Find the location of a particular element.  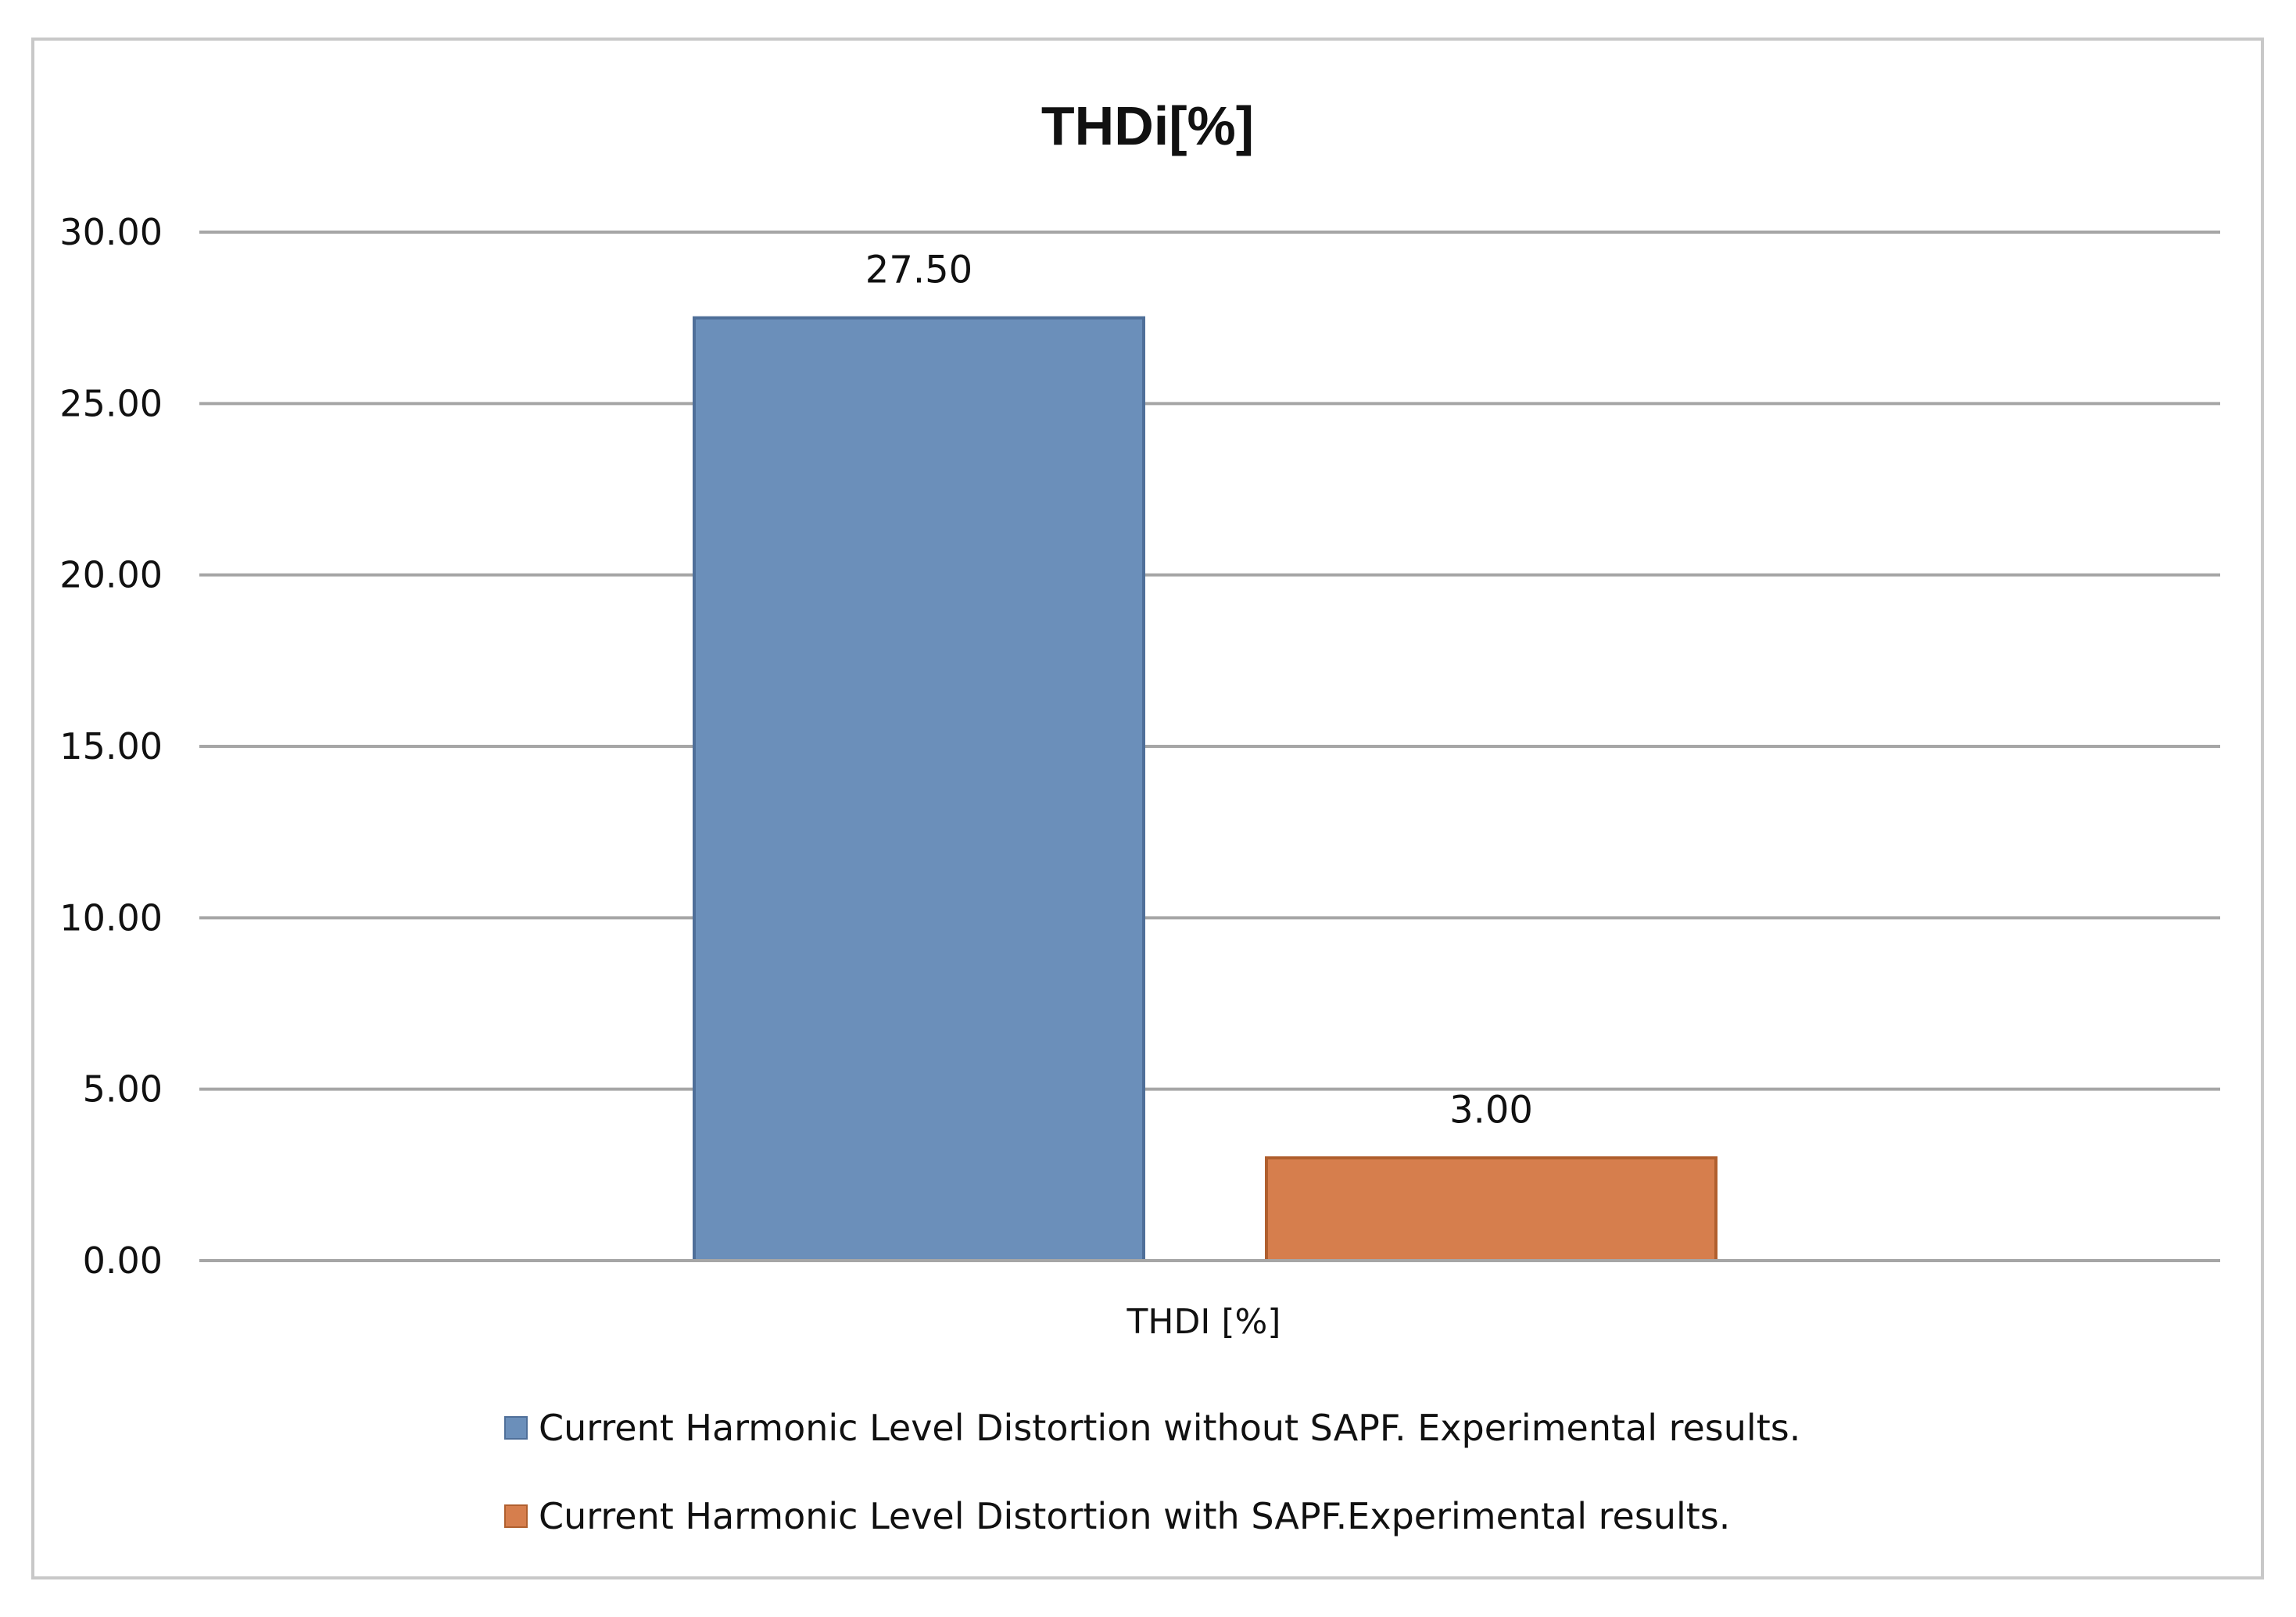

y-tick-label: 30.00 is located at coordinates (111, 232).